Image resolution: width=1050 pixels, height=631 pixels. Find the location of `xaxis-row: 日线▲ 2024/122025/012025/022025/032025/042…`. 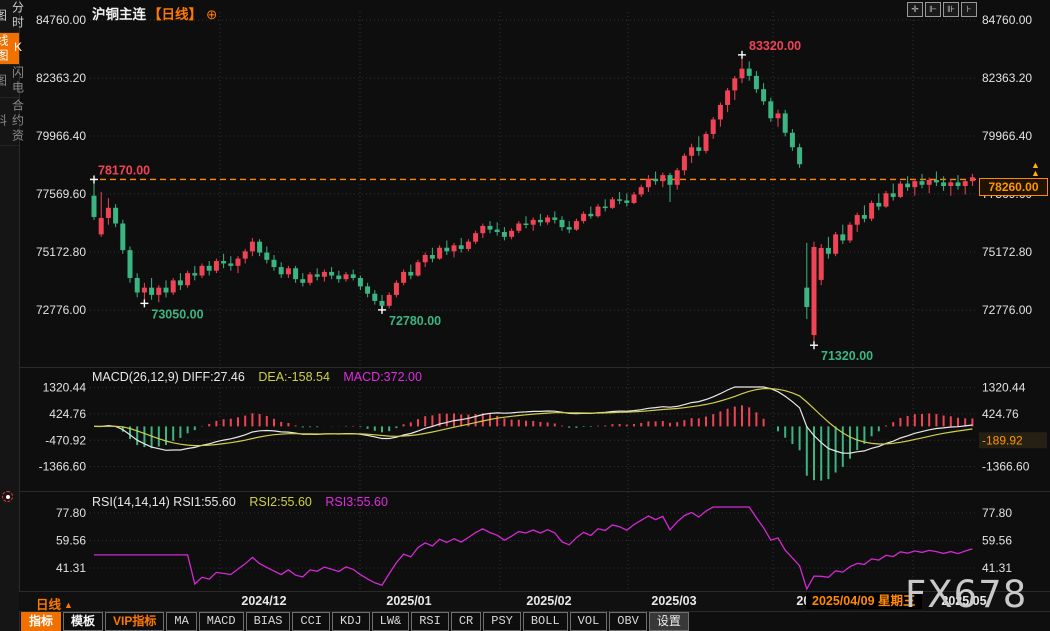

xaxis-row: 日线▲ 2024/122025/012025/022025/032025/042… is located at coordinates (534, 602).